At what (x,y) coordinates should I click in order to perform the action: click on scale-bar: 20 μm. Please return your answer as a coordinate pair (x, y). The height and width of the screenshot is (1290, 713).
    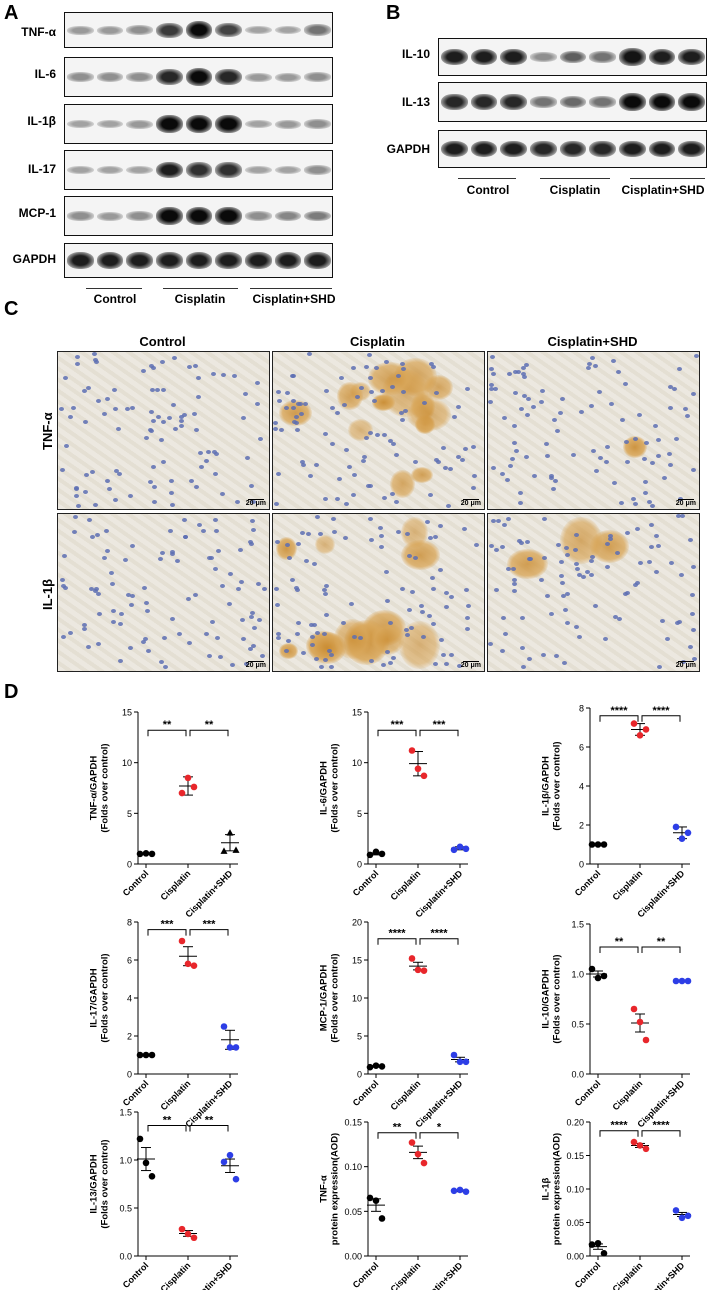
    Looking at the image, I should click on (686, 664).